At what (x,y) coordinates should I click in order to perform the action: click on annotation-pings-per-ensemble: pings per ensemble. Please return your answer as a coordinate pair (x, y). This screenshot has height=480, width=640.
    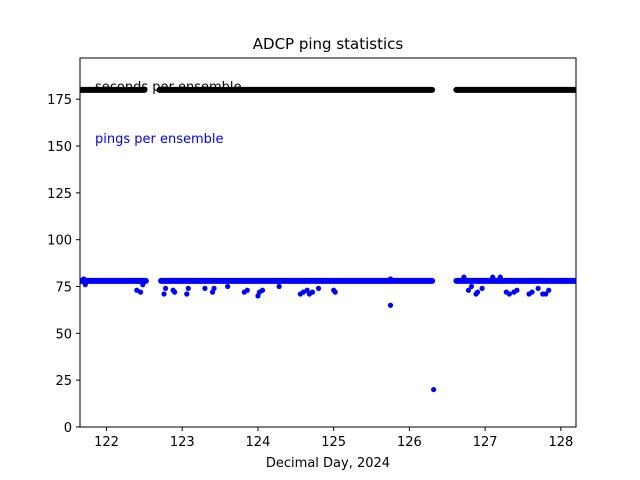
    Looking at the image, I should click on (159, 139).